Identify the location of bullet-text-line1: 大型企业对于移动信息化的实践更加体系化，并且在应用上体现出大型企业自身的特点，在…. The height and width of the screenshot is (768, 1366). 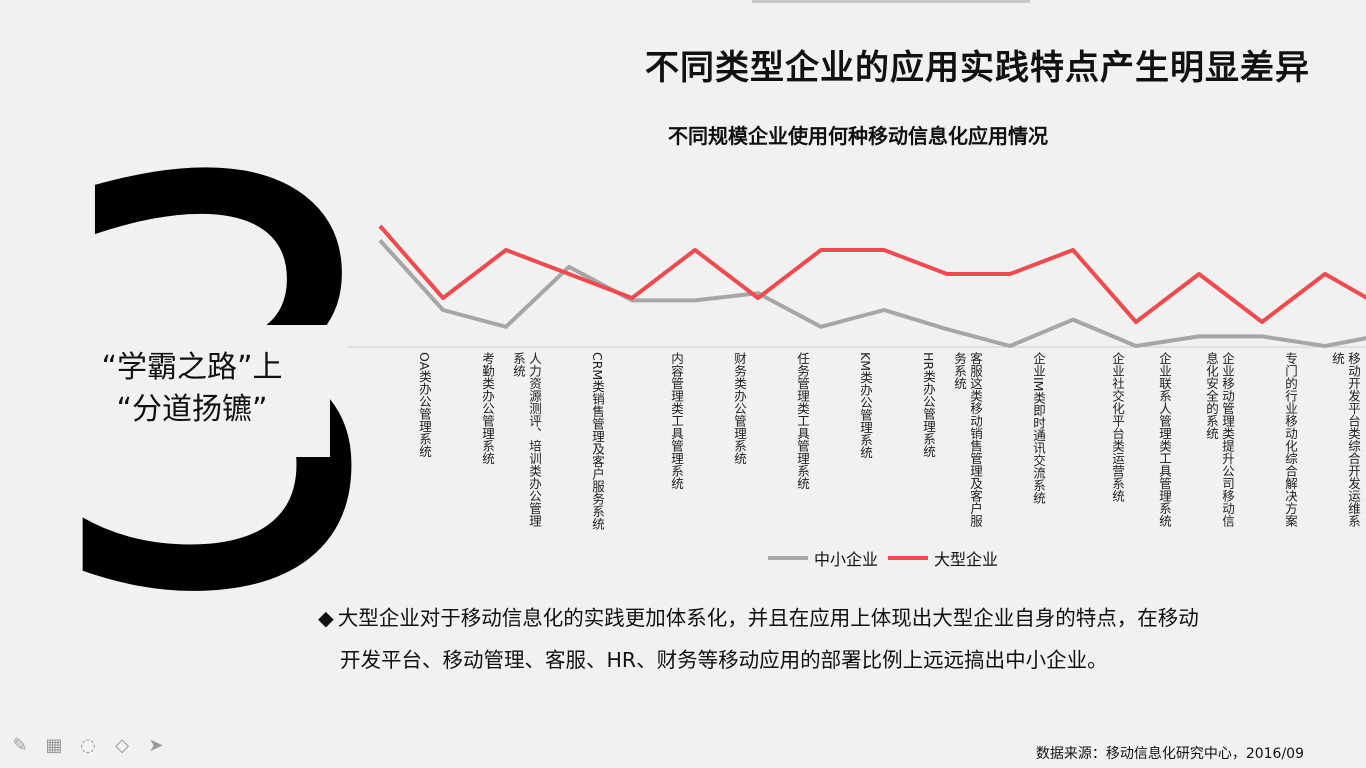
(768, 618).